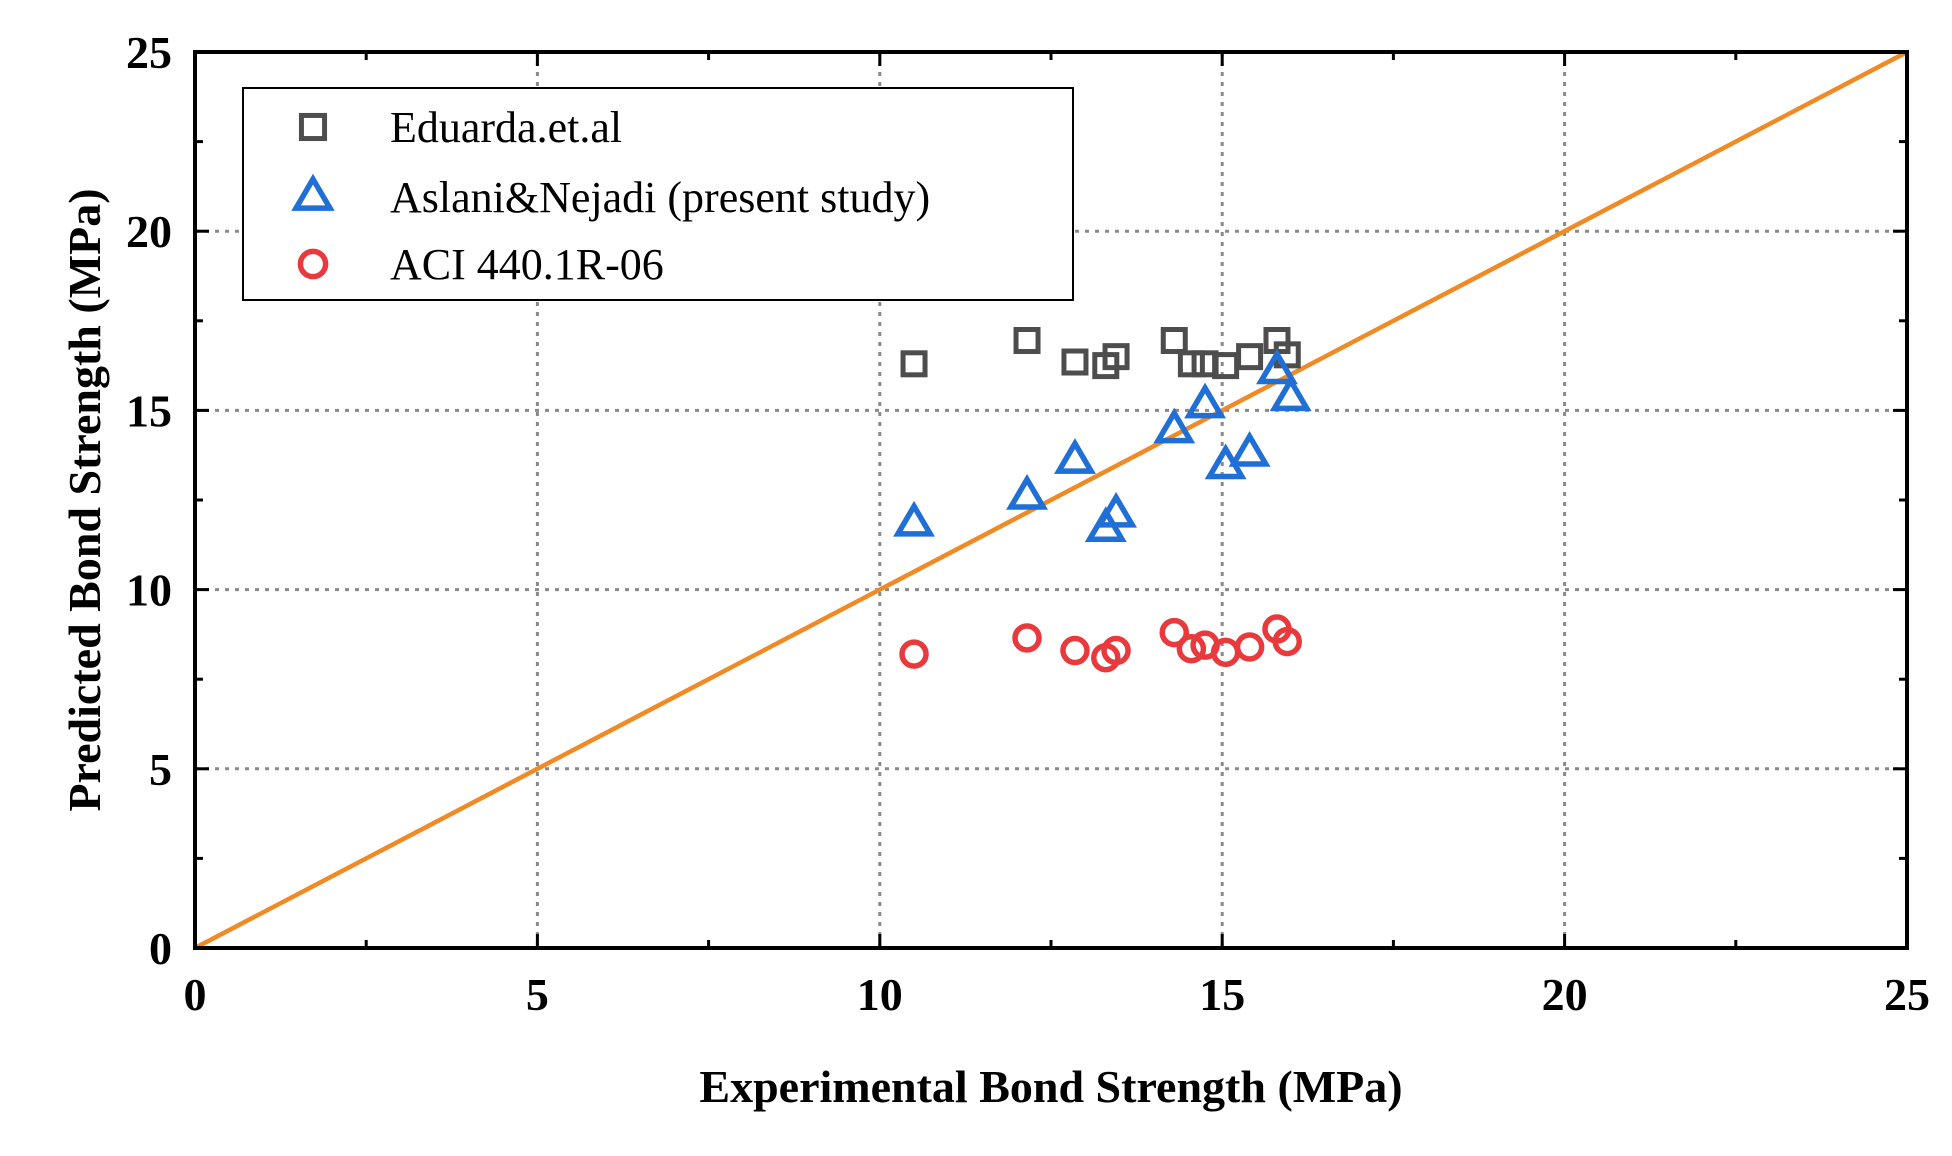 The width and height of the screenshot is (1952, 1156). Describe the element at coordinates (149, 231) in the screenshot. I see `y-tick-label: 20` at that location.